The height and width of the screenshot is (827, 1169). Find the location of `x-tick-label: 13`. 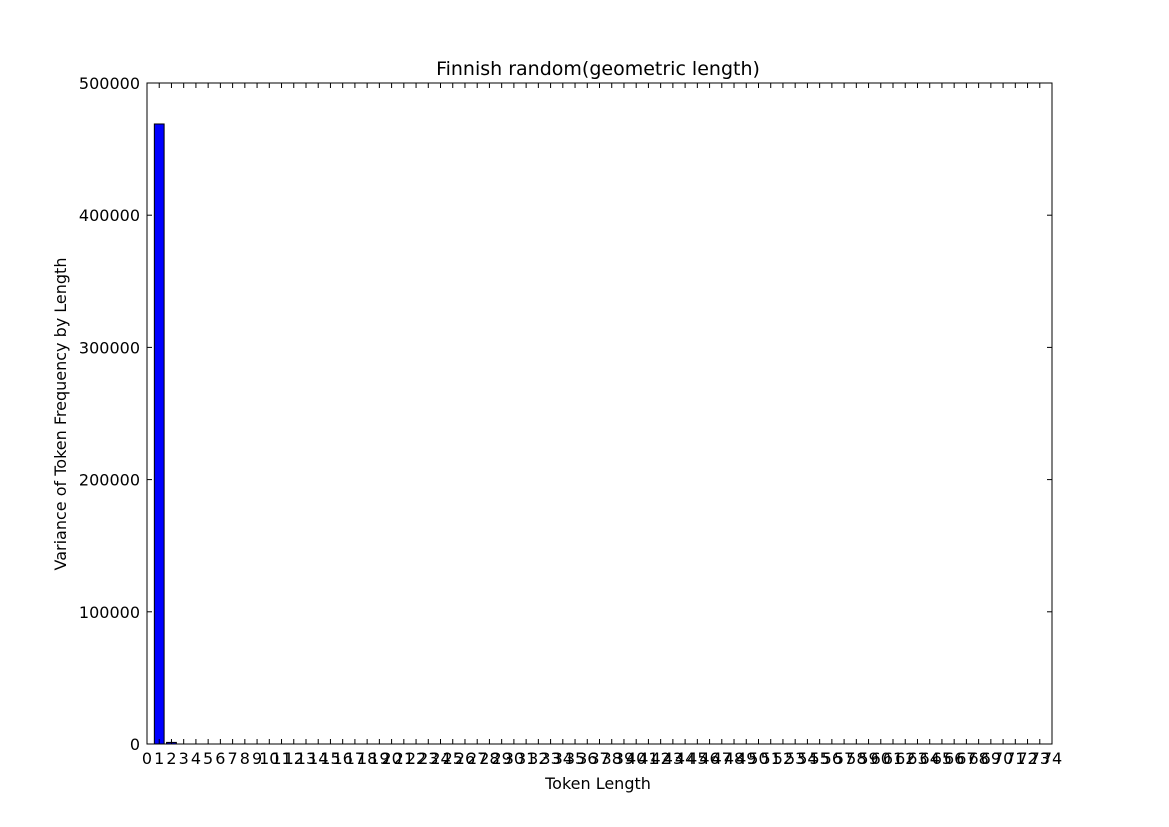

x-tick-label: 13 is located at coordinates (306, 758).